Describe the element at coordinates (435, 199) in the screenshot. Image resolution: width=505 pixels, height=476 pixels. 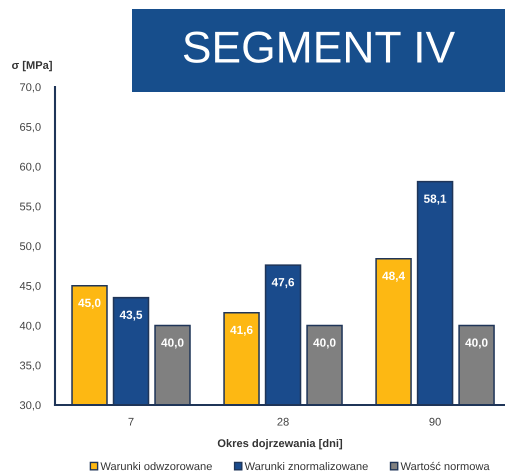
I see `data-label: 58,1` at that location.